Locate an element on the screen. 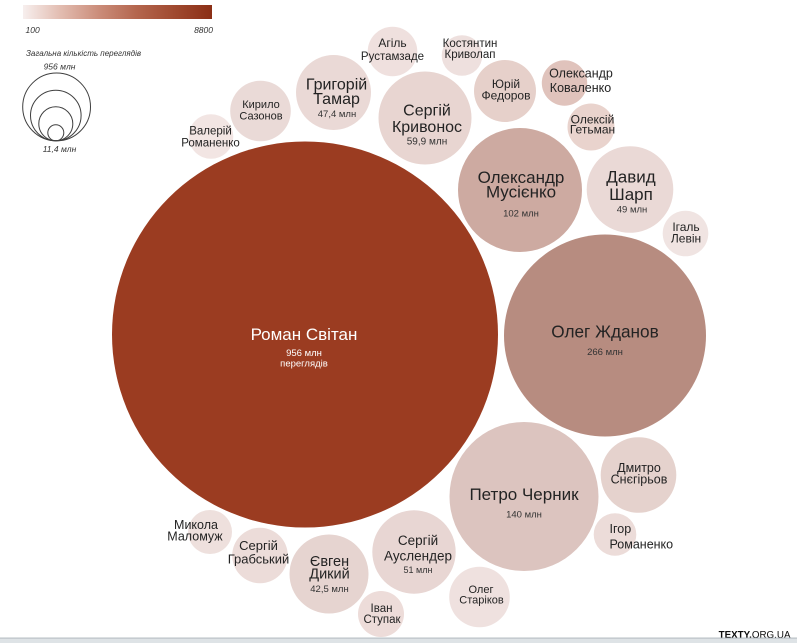  svg-text: Старіков is located at coordinates (481, 601).